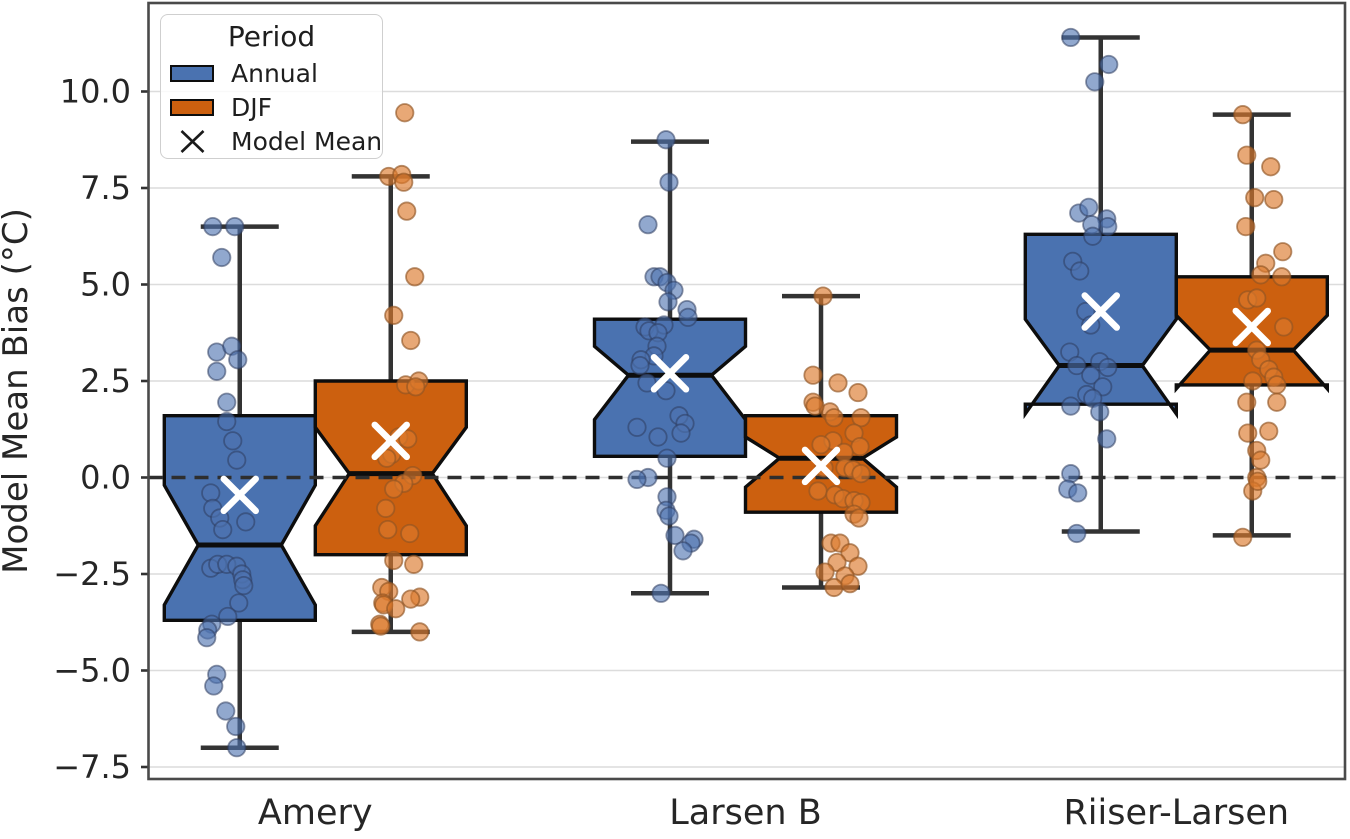 This screenshot has width=1350, height=839. What do you see at coordinates (105, 478) in the screenshot?
I see `y-tick-label: 0.0` at bounding box center [105, 478].